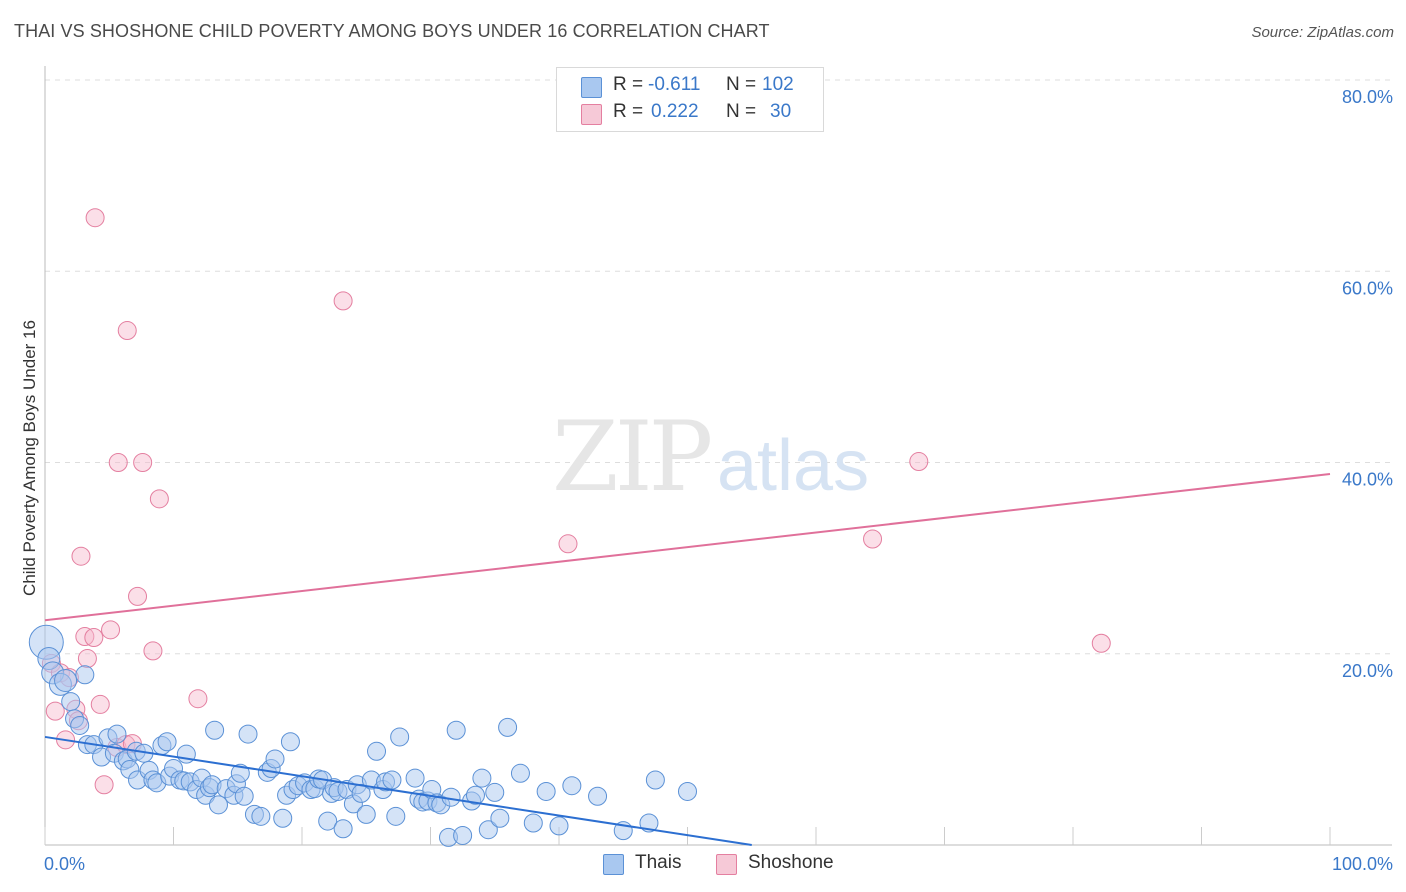  Describe the element at coordinates (690, 99) in the screenshot. I see `correlation-legend: R = -0.611 N = 102 R = 0.222 N = 30` at that location.